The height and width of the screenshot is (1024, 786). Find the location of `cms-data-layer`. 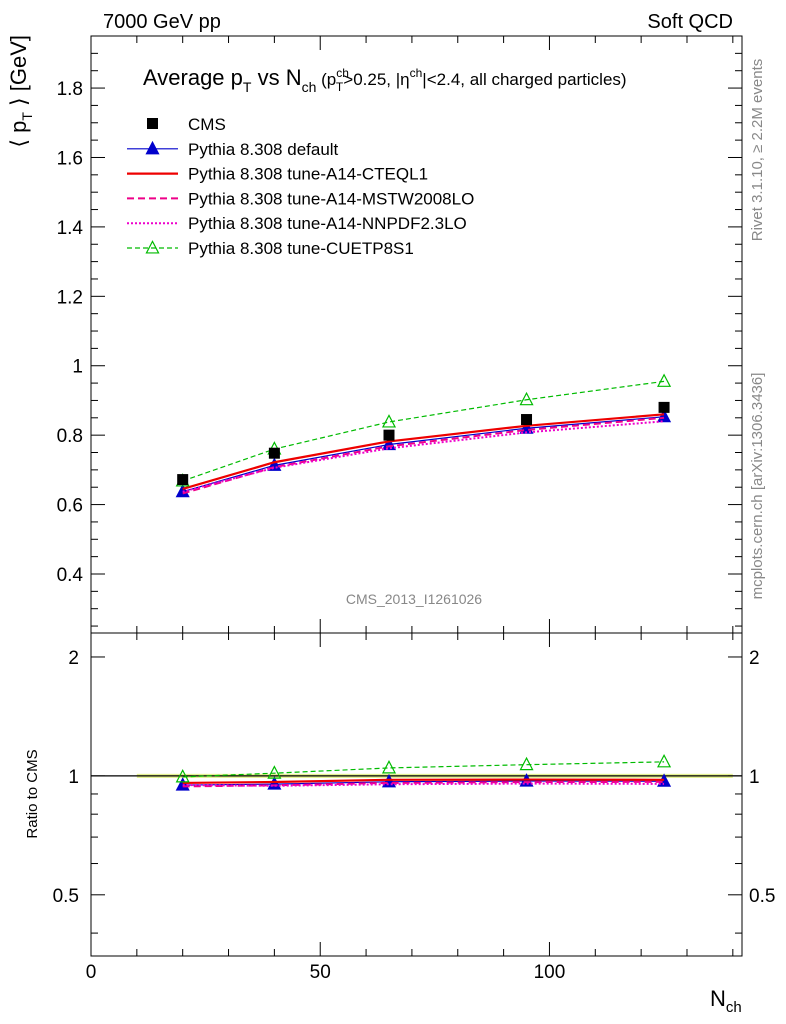

cms-data-layer is located at coordinates (423, 443).